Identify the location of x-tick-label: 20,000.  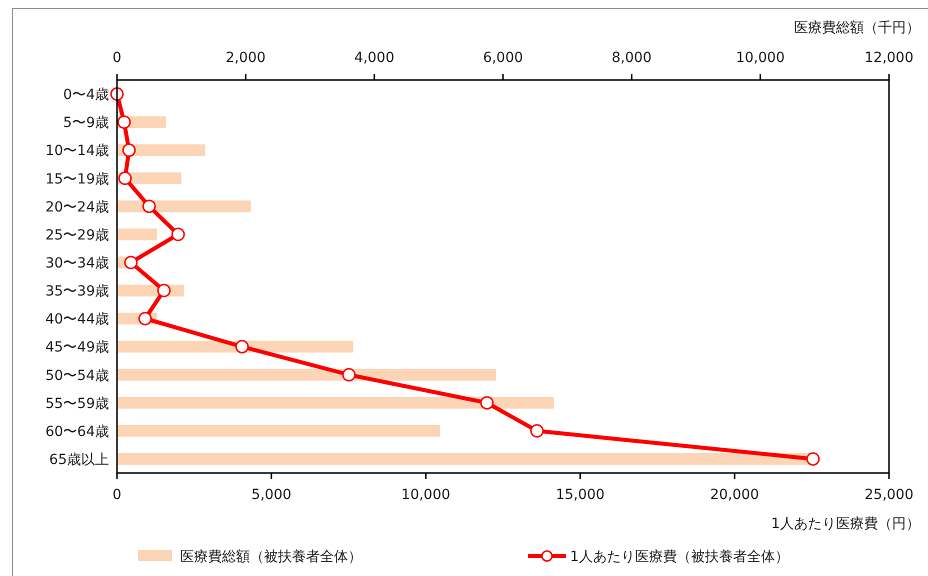
(735, 495).